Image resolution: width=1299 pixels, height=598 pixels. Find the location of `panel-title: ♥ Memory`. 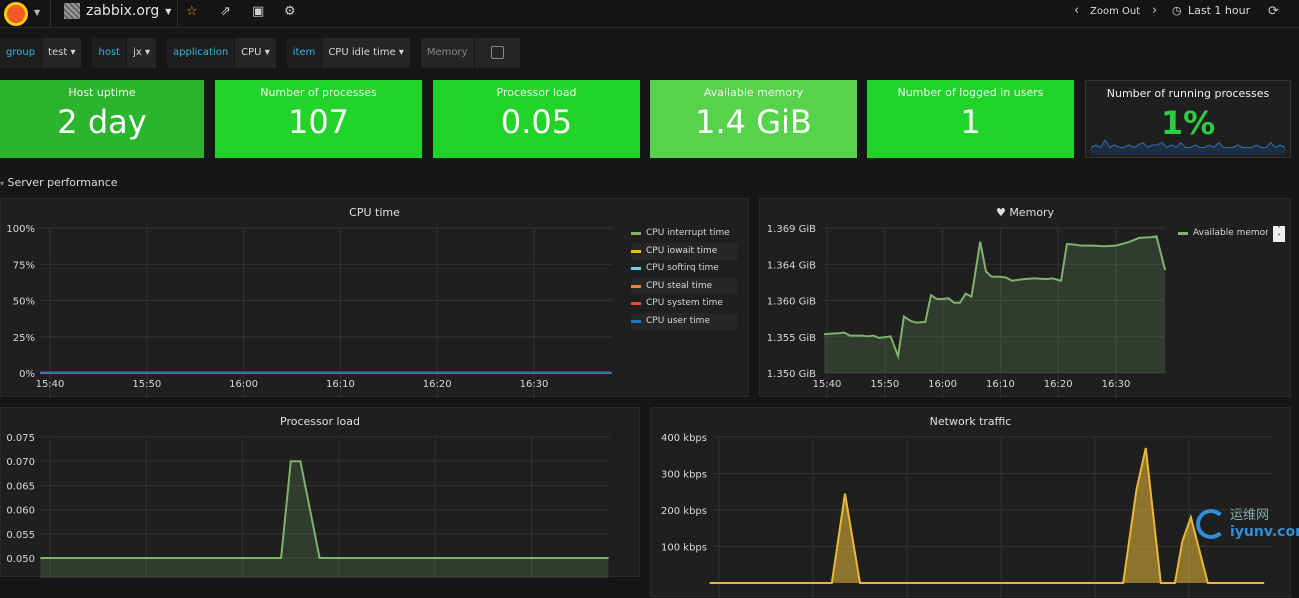

panel-title: ♥ Memory is located at coordinates (1025, 212).